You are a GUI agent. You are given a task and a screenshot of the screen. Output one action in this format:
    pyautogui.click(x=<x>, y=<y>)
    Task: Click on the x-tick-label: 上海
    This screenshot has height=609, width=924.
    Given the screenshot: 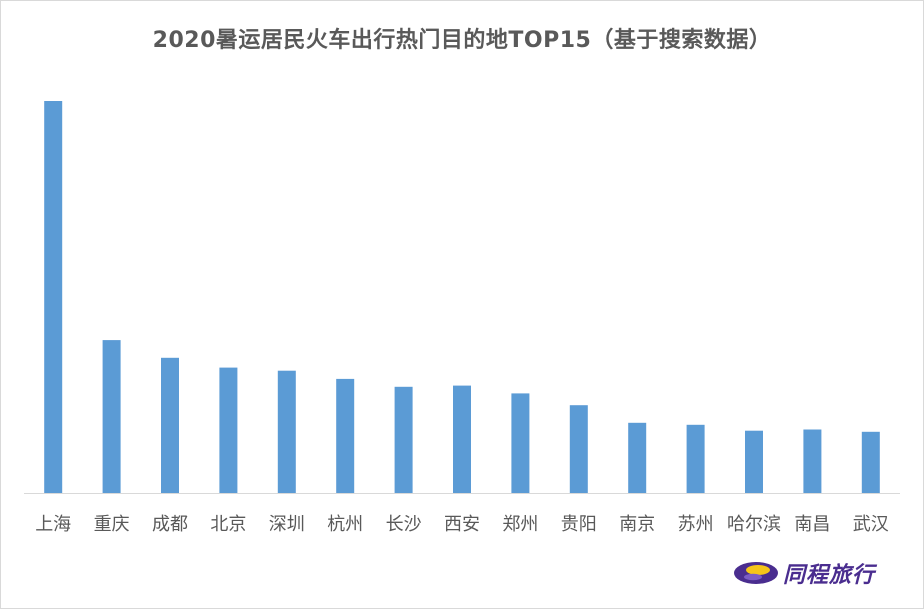 What is the action you would take?
    pyautogui.click(x=53, y=524)
    